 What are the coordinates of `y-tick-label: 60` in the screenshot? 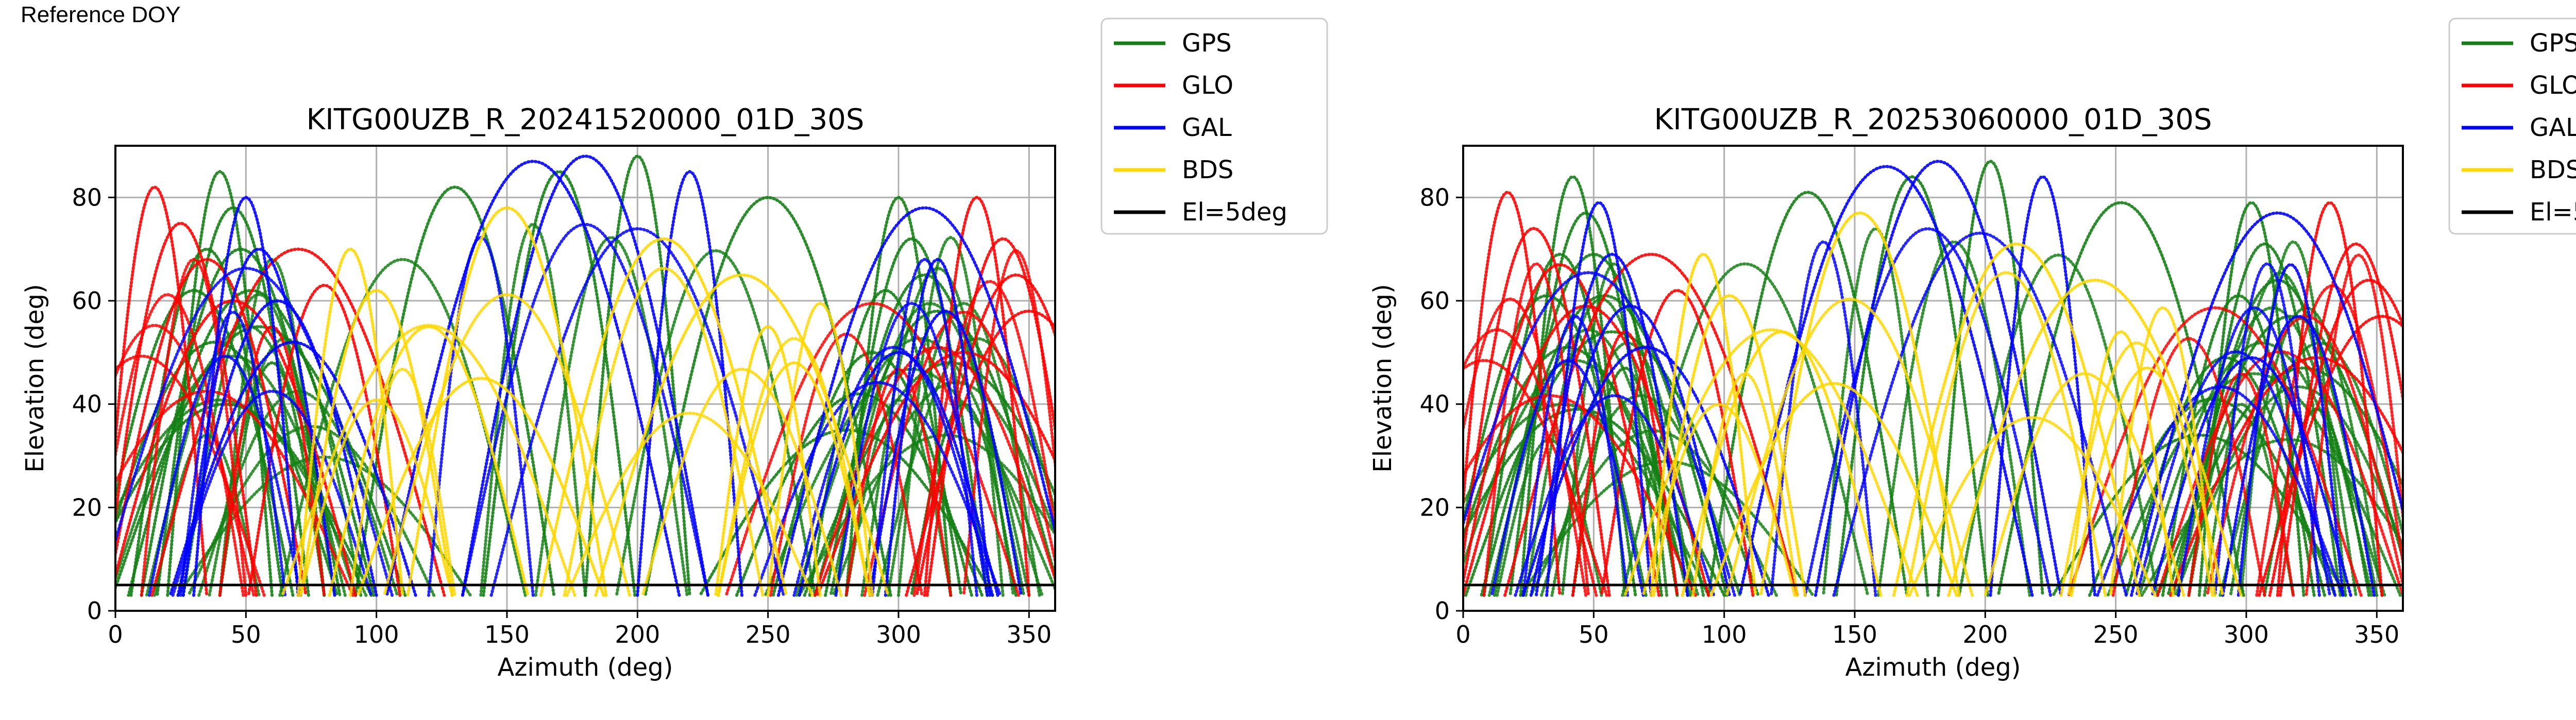 It's located at (1434, 301).